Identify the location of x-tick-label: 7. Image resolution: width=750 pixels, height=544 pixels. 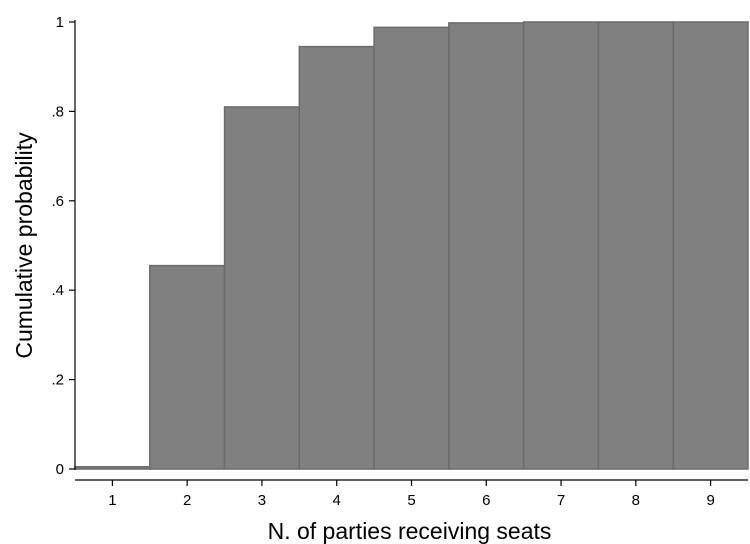
(561, 500).